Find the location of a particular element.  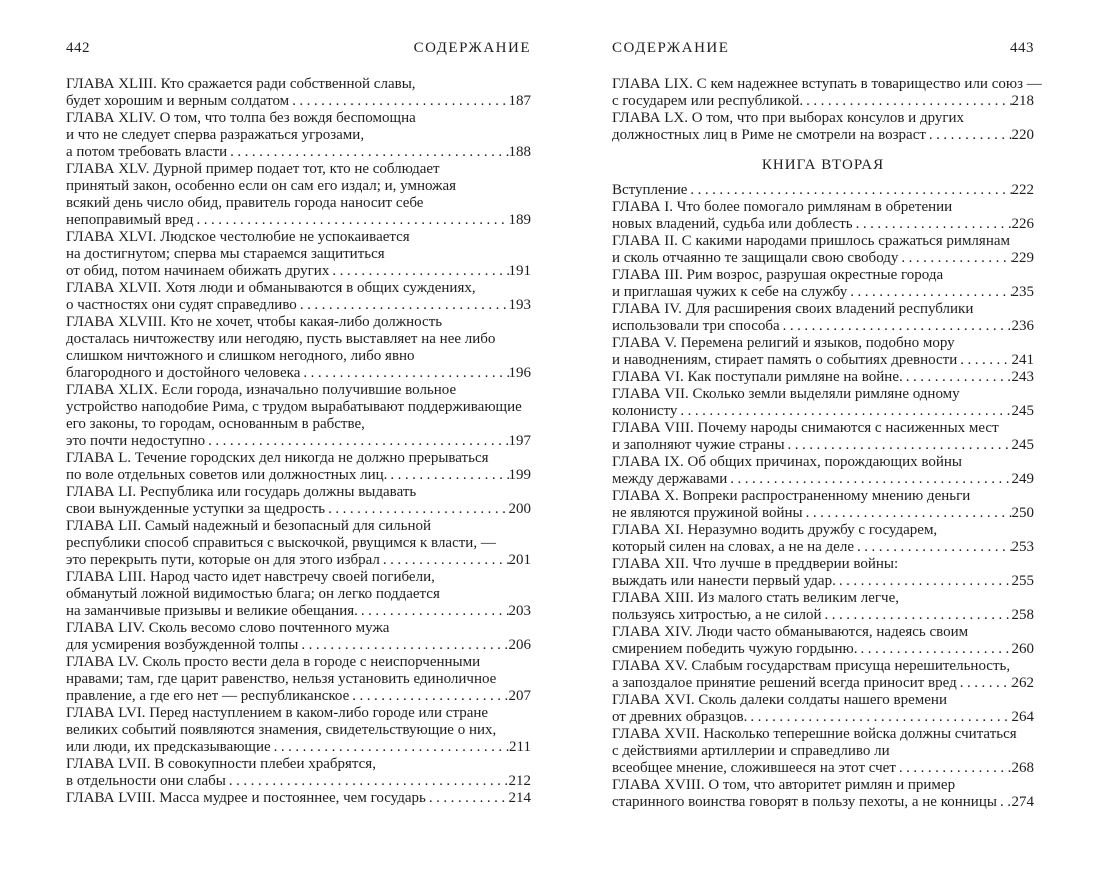

page-number-left: 442 is located at coordinates (78, 48).